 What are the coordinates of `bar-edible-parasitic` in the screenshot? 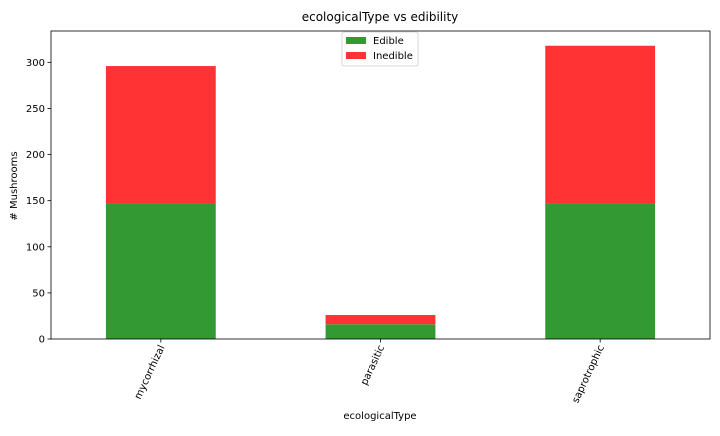 It's located at (380, 331).